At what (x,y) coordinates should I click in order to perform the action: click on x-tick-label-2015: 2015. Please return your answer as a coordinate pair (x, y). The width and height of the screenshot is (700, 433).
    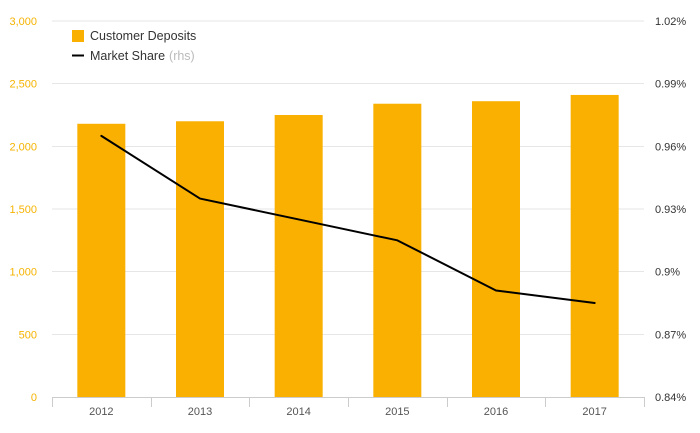
    Looking at the image, I should click on (397, 412).